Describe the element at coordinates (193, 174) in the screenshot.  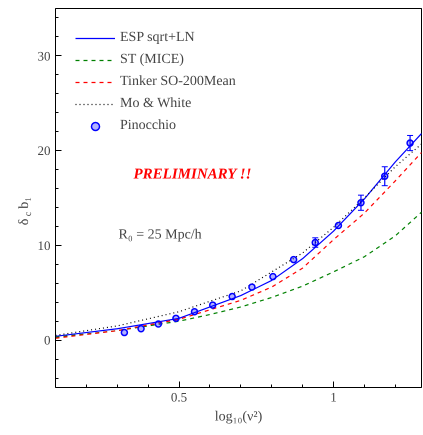
I see `annotation: PRELIMINARY !!` at that location.